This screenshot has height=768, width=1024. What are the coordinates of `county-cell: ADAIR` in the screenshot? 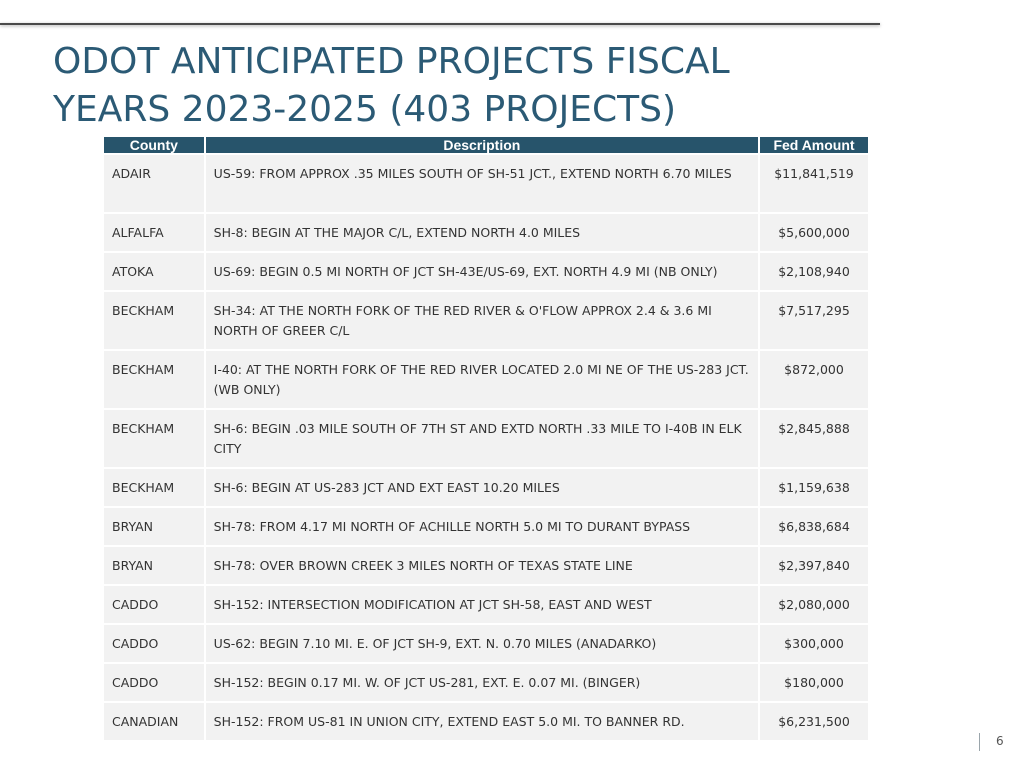 It's located at (154, 183).